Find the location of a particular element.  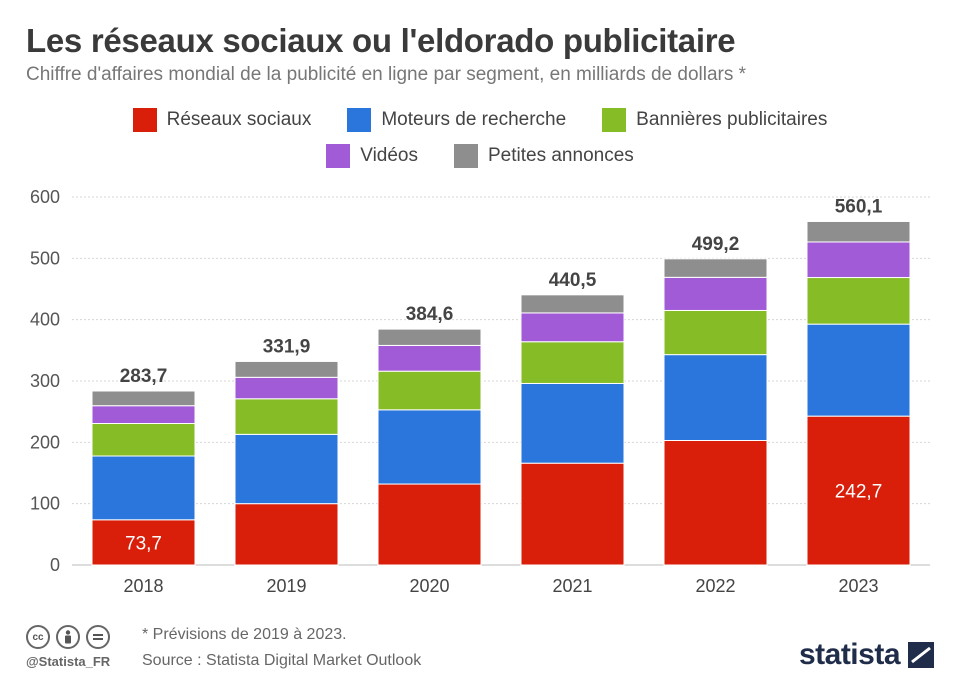

y-tick-label: 0 is located at coordinates (55, 565).